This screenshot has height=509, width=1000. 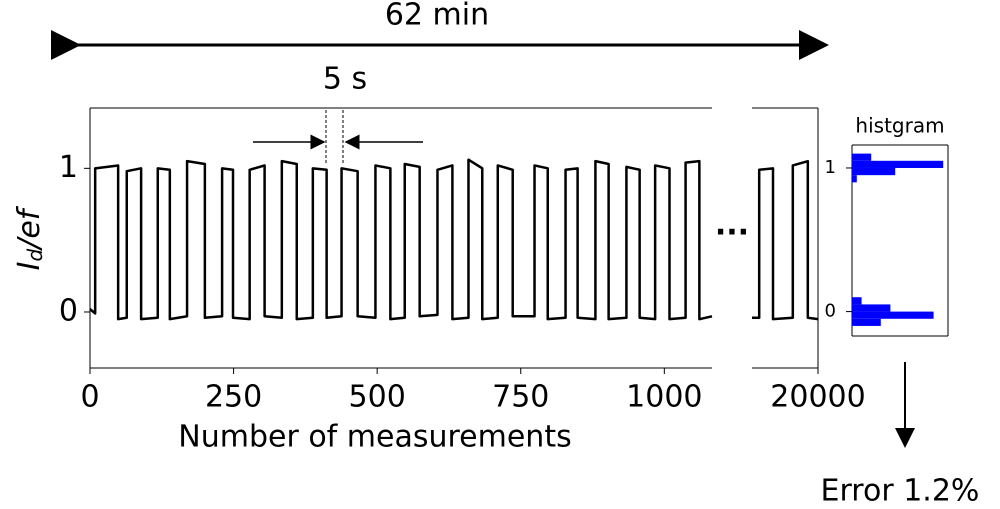 What do you see at coordinates (785, 240) in the screenshot?
I see `trace` at bounding box center [785, 240].